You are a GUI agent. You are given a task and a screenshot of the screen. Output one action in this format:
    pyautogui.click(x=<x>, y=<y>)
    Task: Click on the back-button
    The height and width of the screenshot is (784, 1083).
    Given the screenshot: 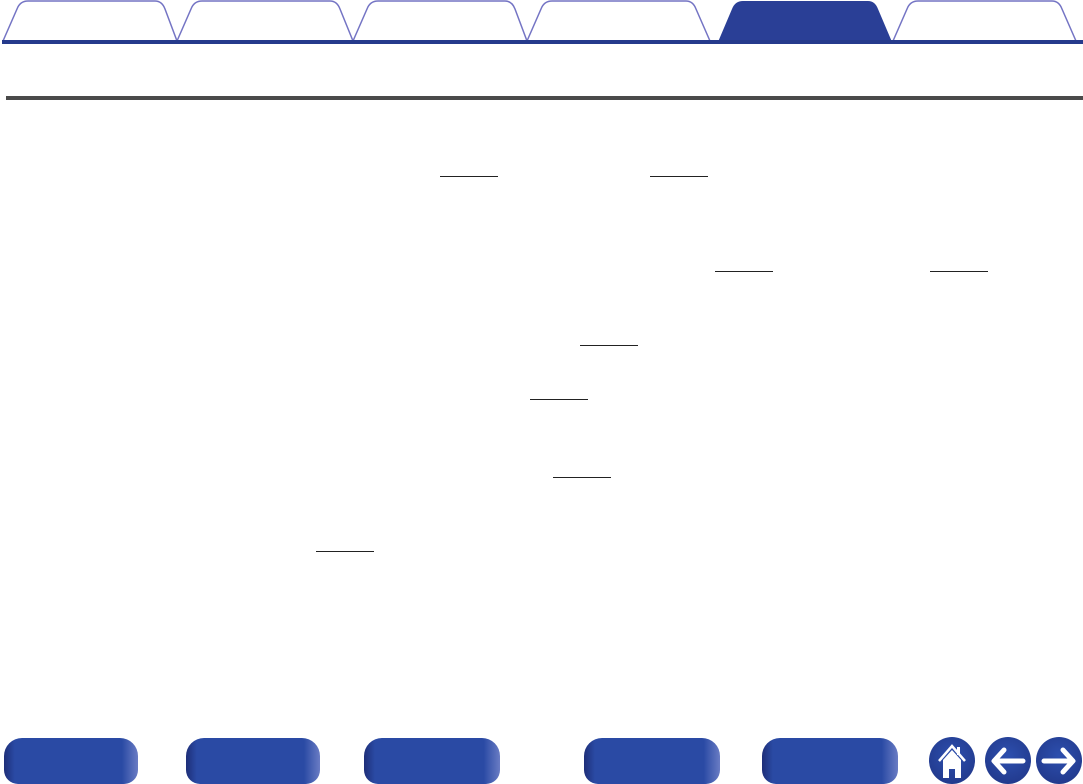 What is the action you would take?
    pyautogui.click(x=1008, y=760)
    